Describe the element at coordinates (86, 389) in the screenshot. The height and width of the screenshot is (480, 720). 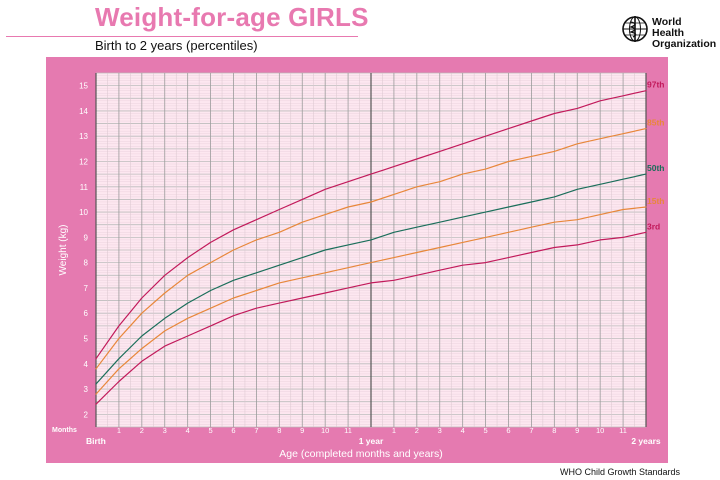
I see `y-tick-label-left: 3` at that location.